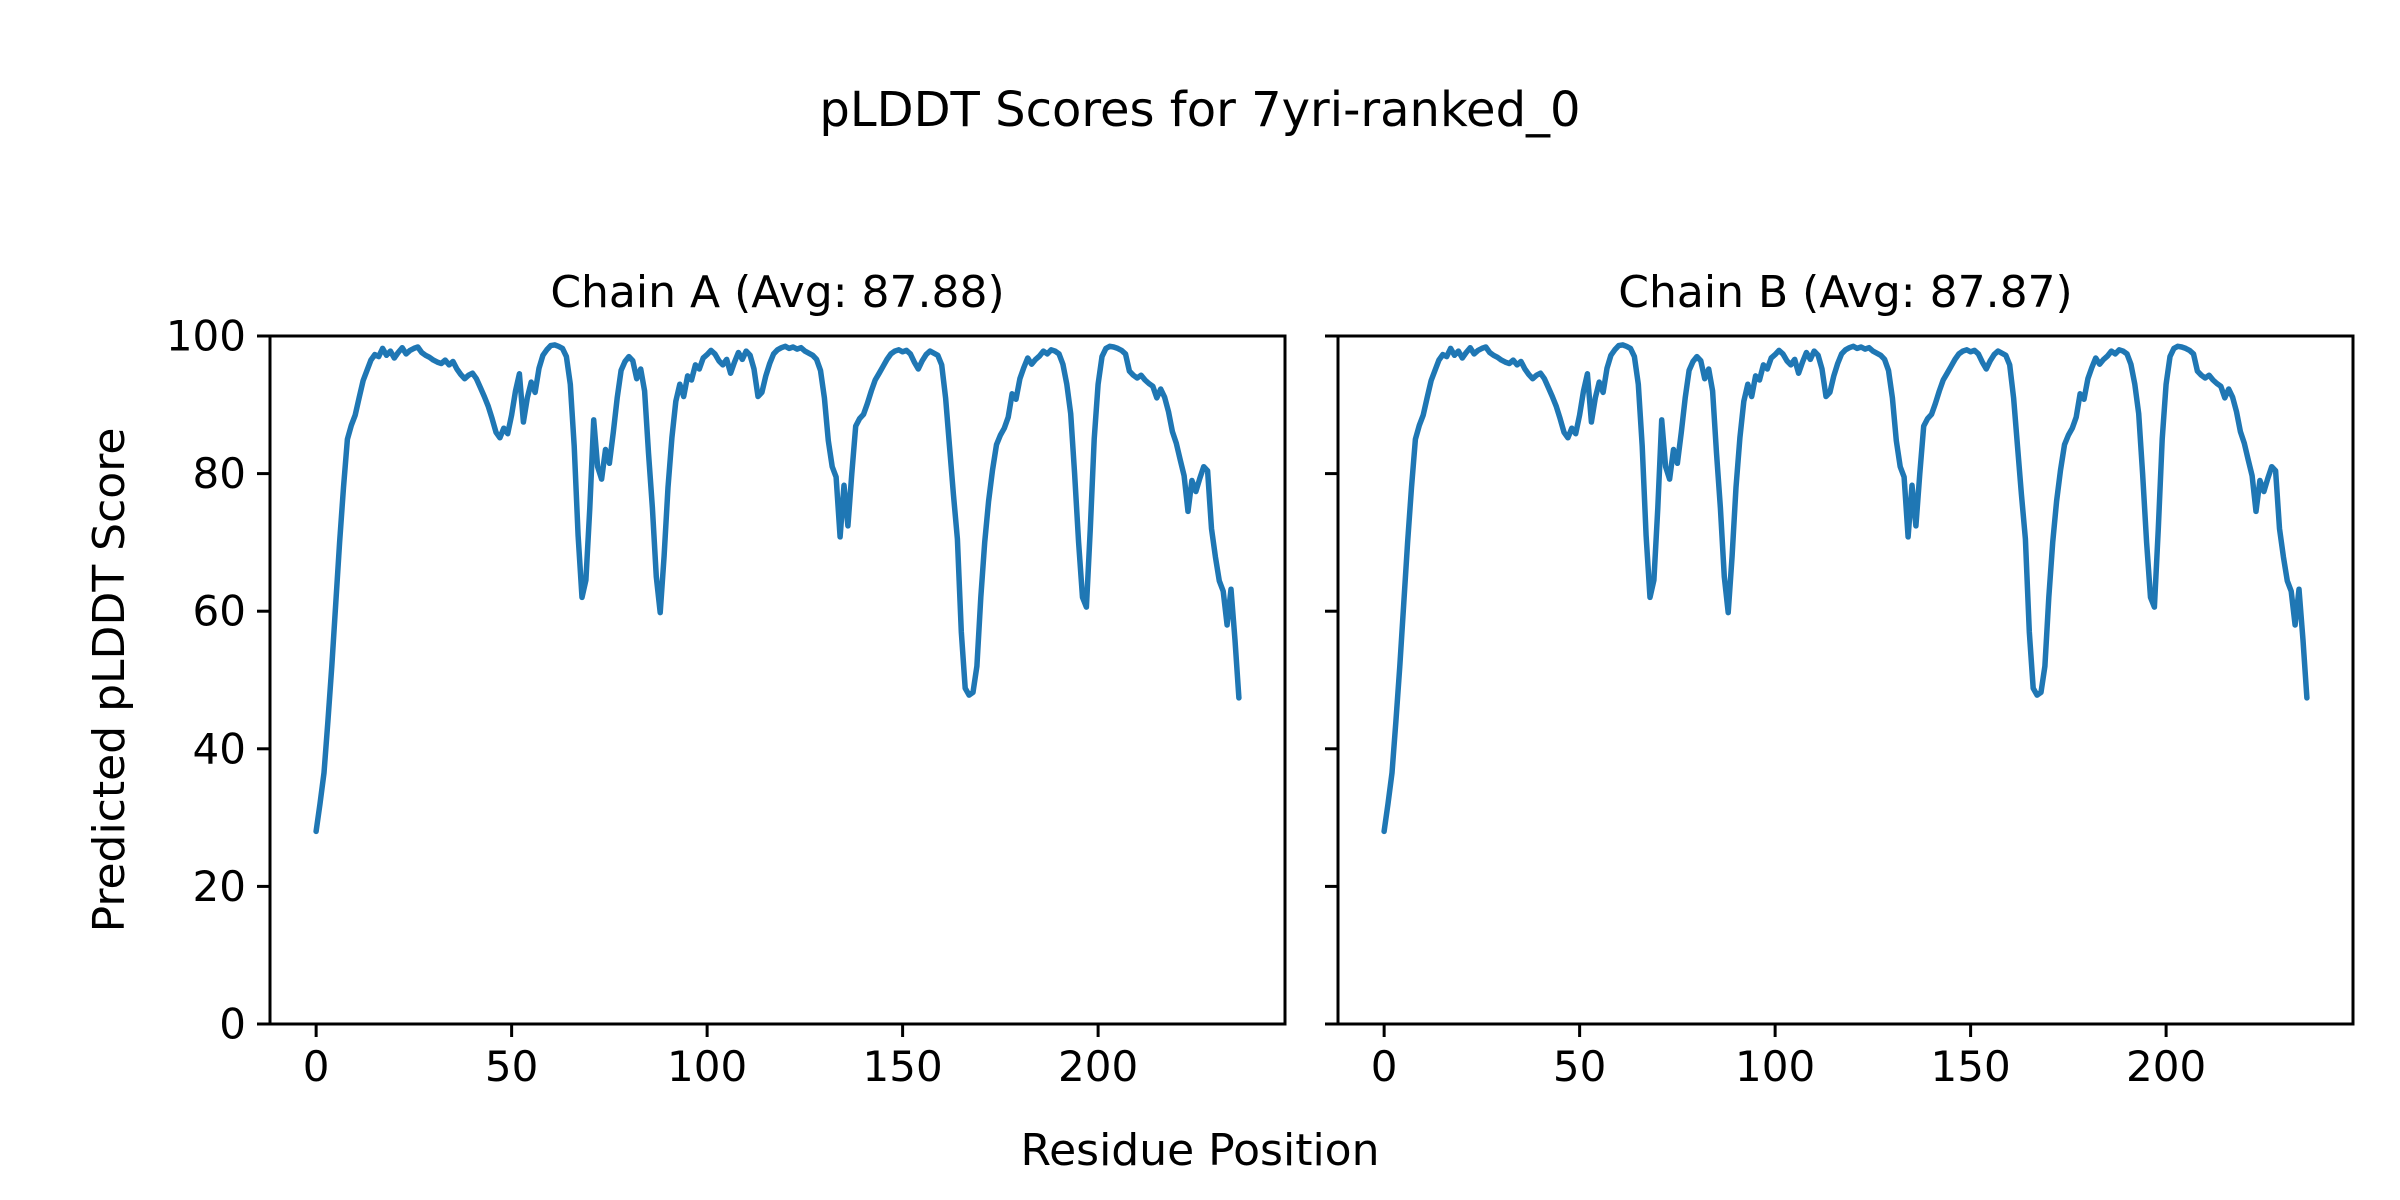  What do you see at coordinates (219, 886) in the screenshot?
I see `y-tick-label: 20` at bounding box center [219, 886].